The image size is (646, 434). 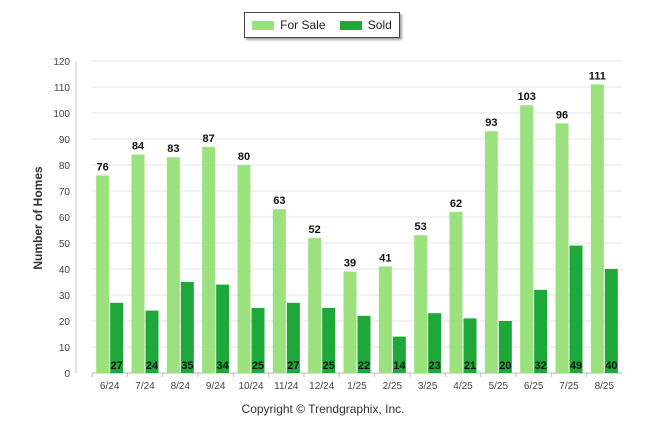 I want to click on y-tick-label: 10, so click(x=65, y=348).